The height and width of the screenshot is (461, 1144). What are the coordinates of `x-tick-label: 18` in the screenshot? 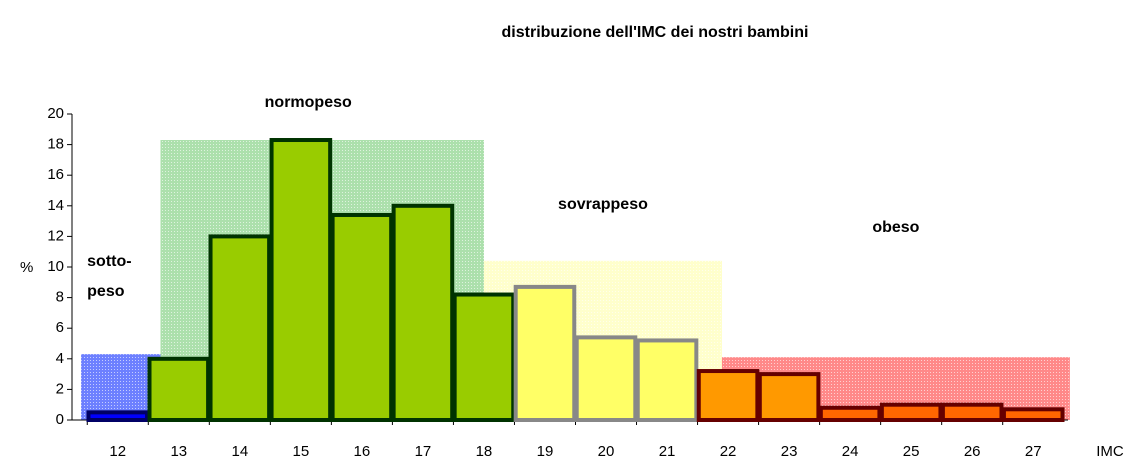 It's located at (484, 451).